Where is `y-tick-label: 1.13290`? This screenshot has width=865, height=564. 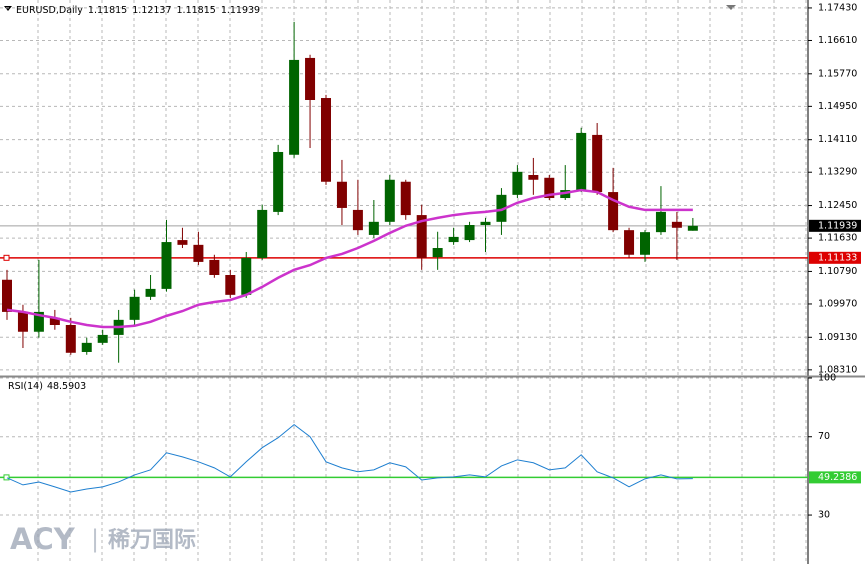 y-tick-label: 1.13290 is located at coordinates (837, 172).